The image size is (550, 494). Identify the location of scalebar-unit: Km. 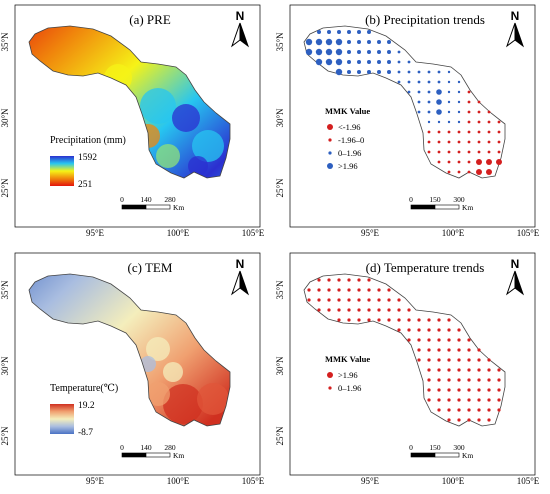
(178, 455).